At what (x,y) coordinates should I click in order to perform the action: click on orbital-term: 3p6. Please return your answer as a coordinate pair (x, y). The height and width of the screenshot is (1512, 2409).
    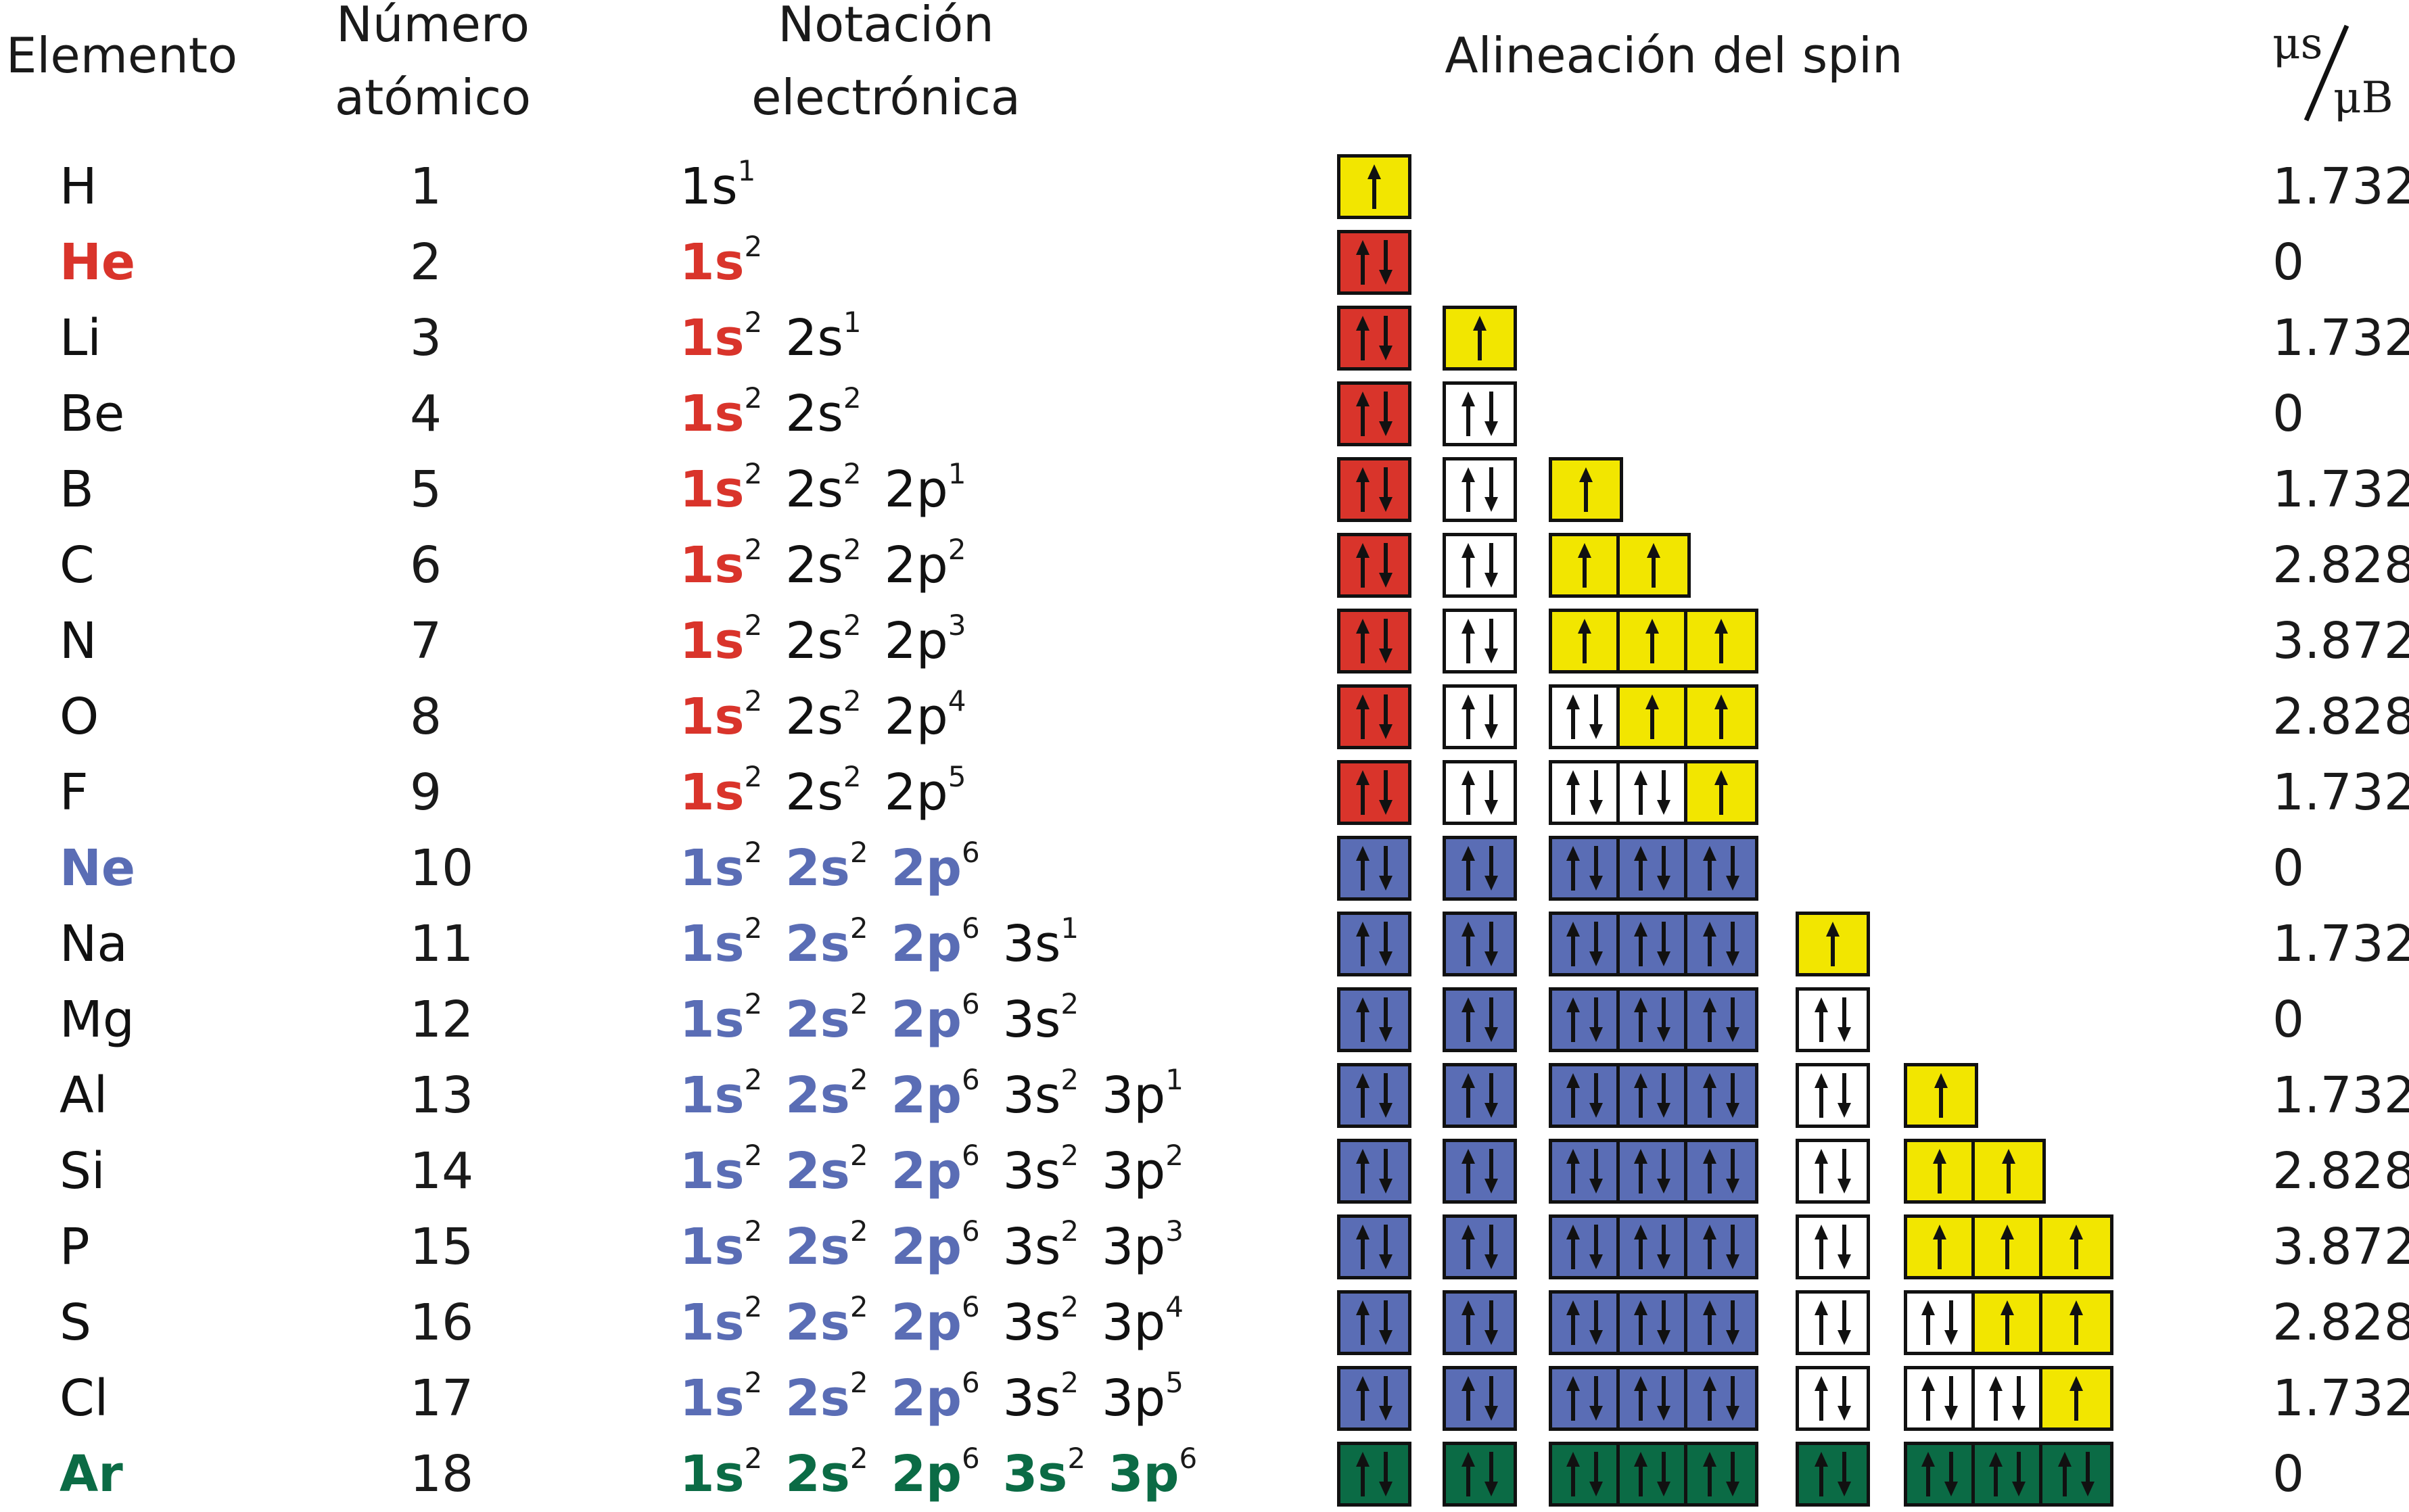
    Looking at the image, I should click on (1152, 1474).